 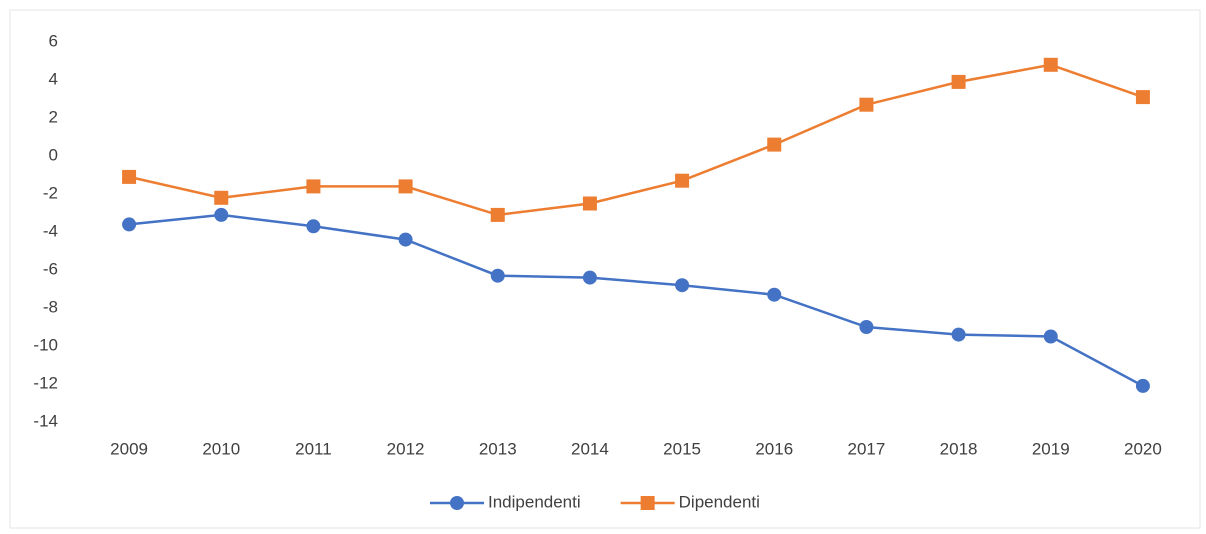 I want to click on x-tick-label: 2019, so click(x=1051, y=448).